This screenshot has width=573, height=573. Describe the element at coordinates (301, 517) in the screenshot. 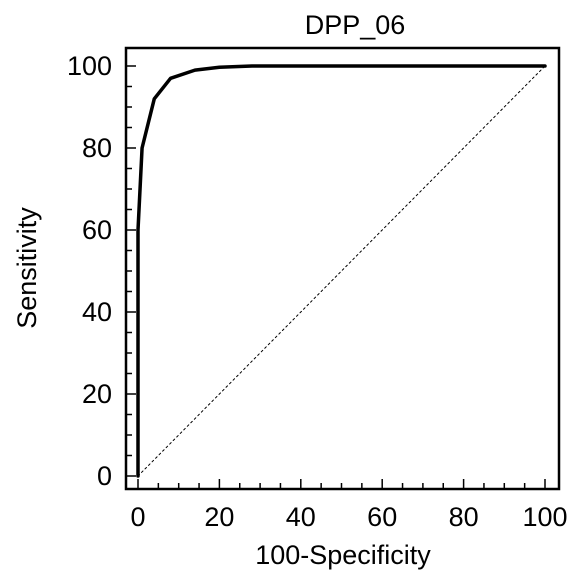

I see `x-tick-label: 40` at that location.